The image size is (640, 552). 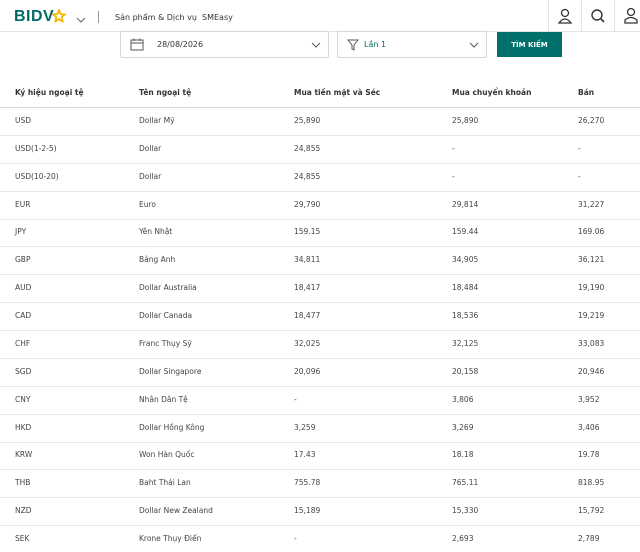 I want to click on table-cell: 34,811, so click(x=307, y=260).